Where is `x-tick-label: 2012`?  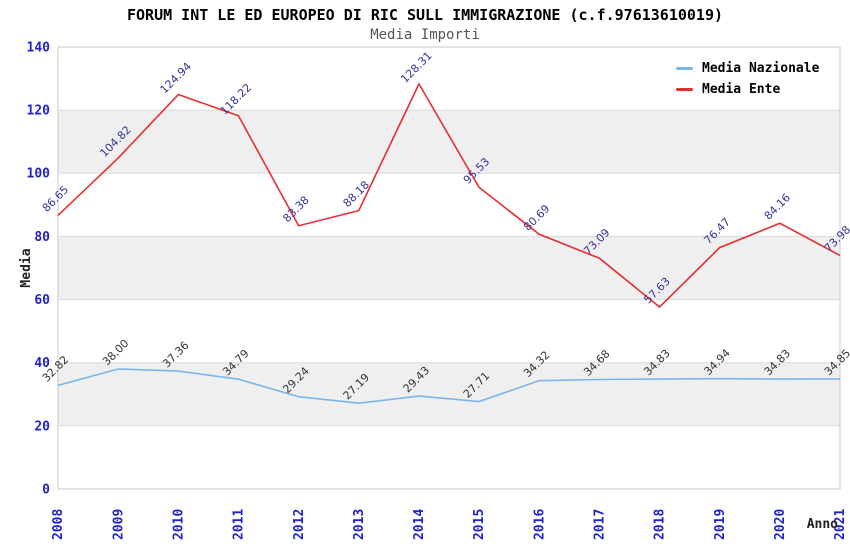 x-tick-label: 2012 is located at coordinates (299, 524).